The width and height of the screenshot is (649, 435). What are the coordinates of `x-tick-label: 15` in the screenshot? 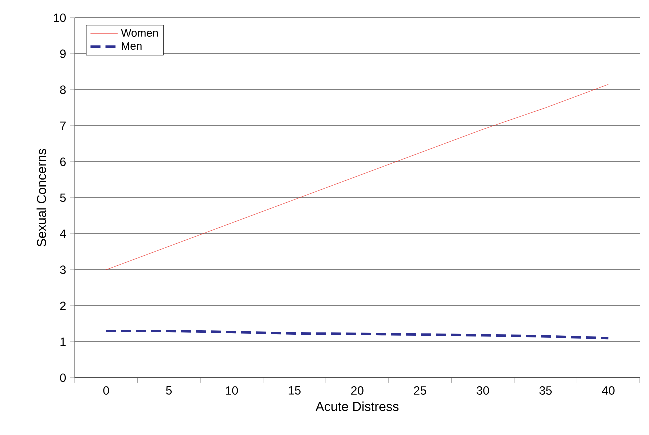 It's located at (294, 390).